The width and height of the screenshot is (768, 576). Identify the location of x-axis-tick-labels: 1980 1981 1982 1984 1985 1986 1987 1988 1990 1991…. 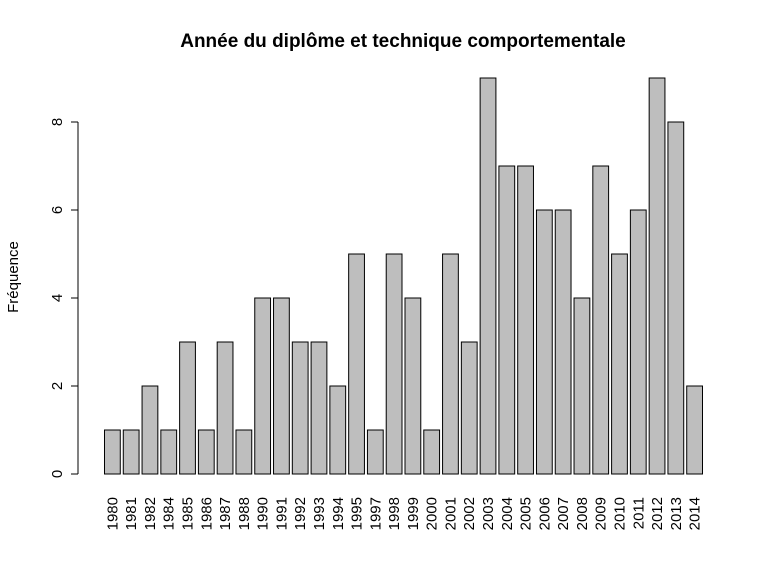
(403, 513).